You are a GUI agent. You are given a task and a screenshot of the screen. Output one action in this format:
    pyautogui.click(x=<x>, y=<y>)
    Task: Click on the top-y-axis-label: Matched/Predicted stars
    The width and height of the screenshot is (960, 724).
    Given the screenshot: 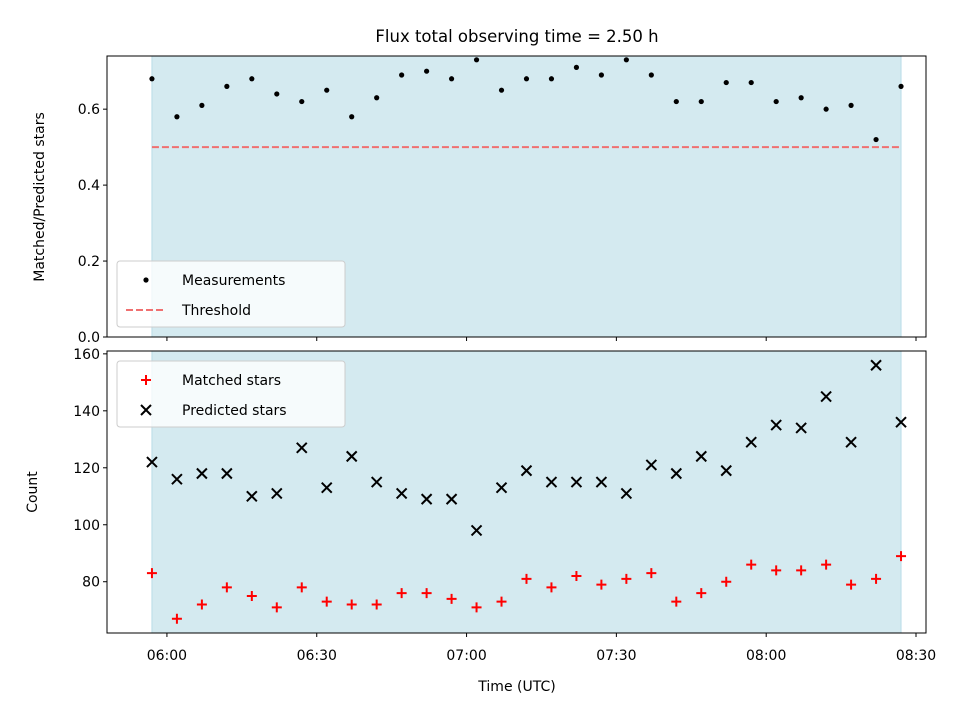 What is the action you would take?
    pyautogui.click(x=40, y=197)
    